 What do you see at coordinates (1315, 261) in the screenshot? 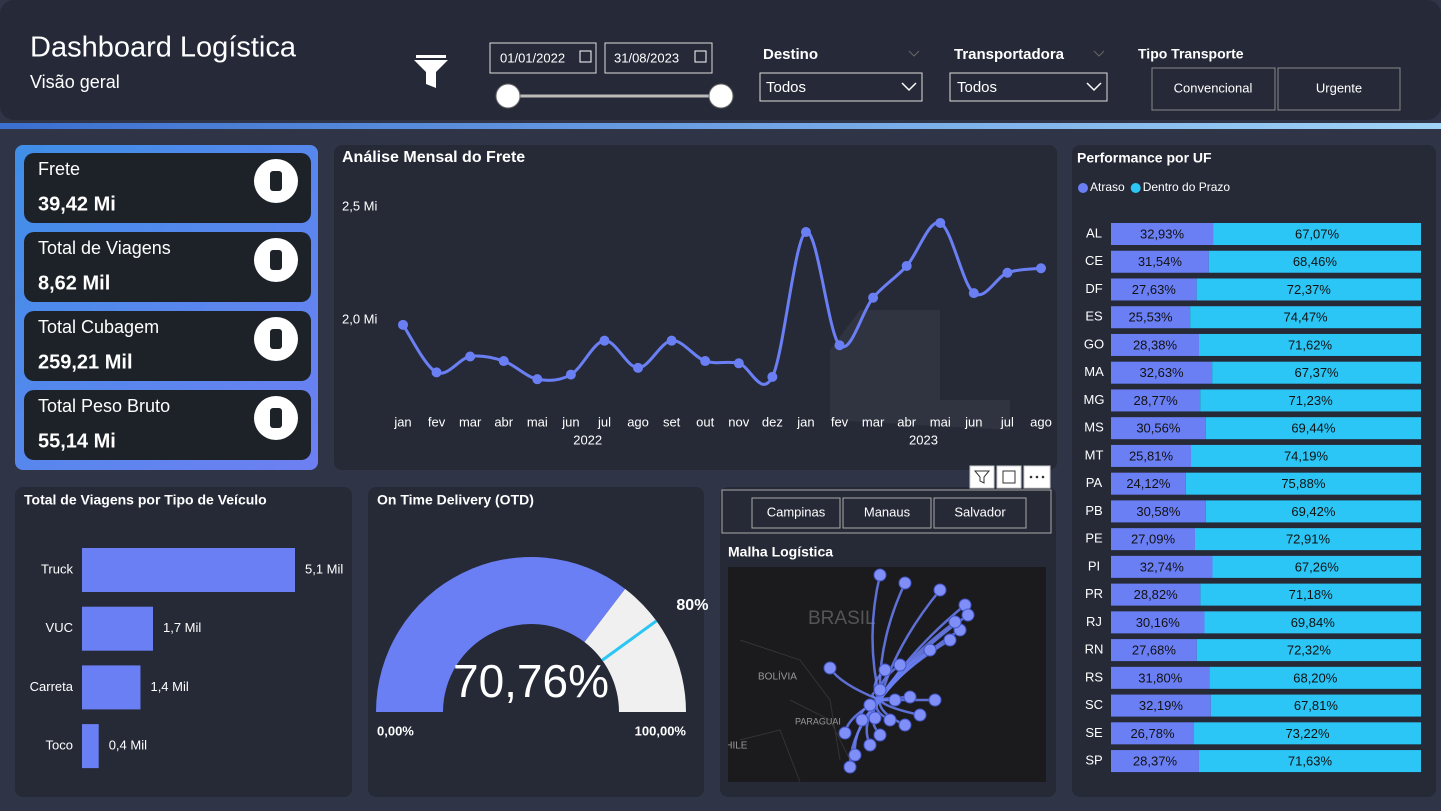
I see `value-label: 68,46%` at bounding box center [1315, 261].